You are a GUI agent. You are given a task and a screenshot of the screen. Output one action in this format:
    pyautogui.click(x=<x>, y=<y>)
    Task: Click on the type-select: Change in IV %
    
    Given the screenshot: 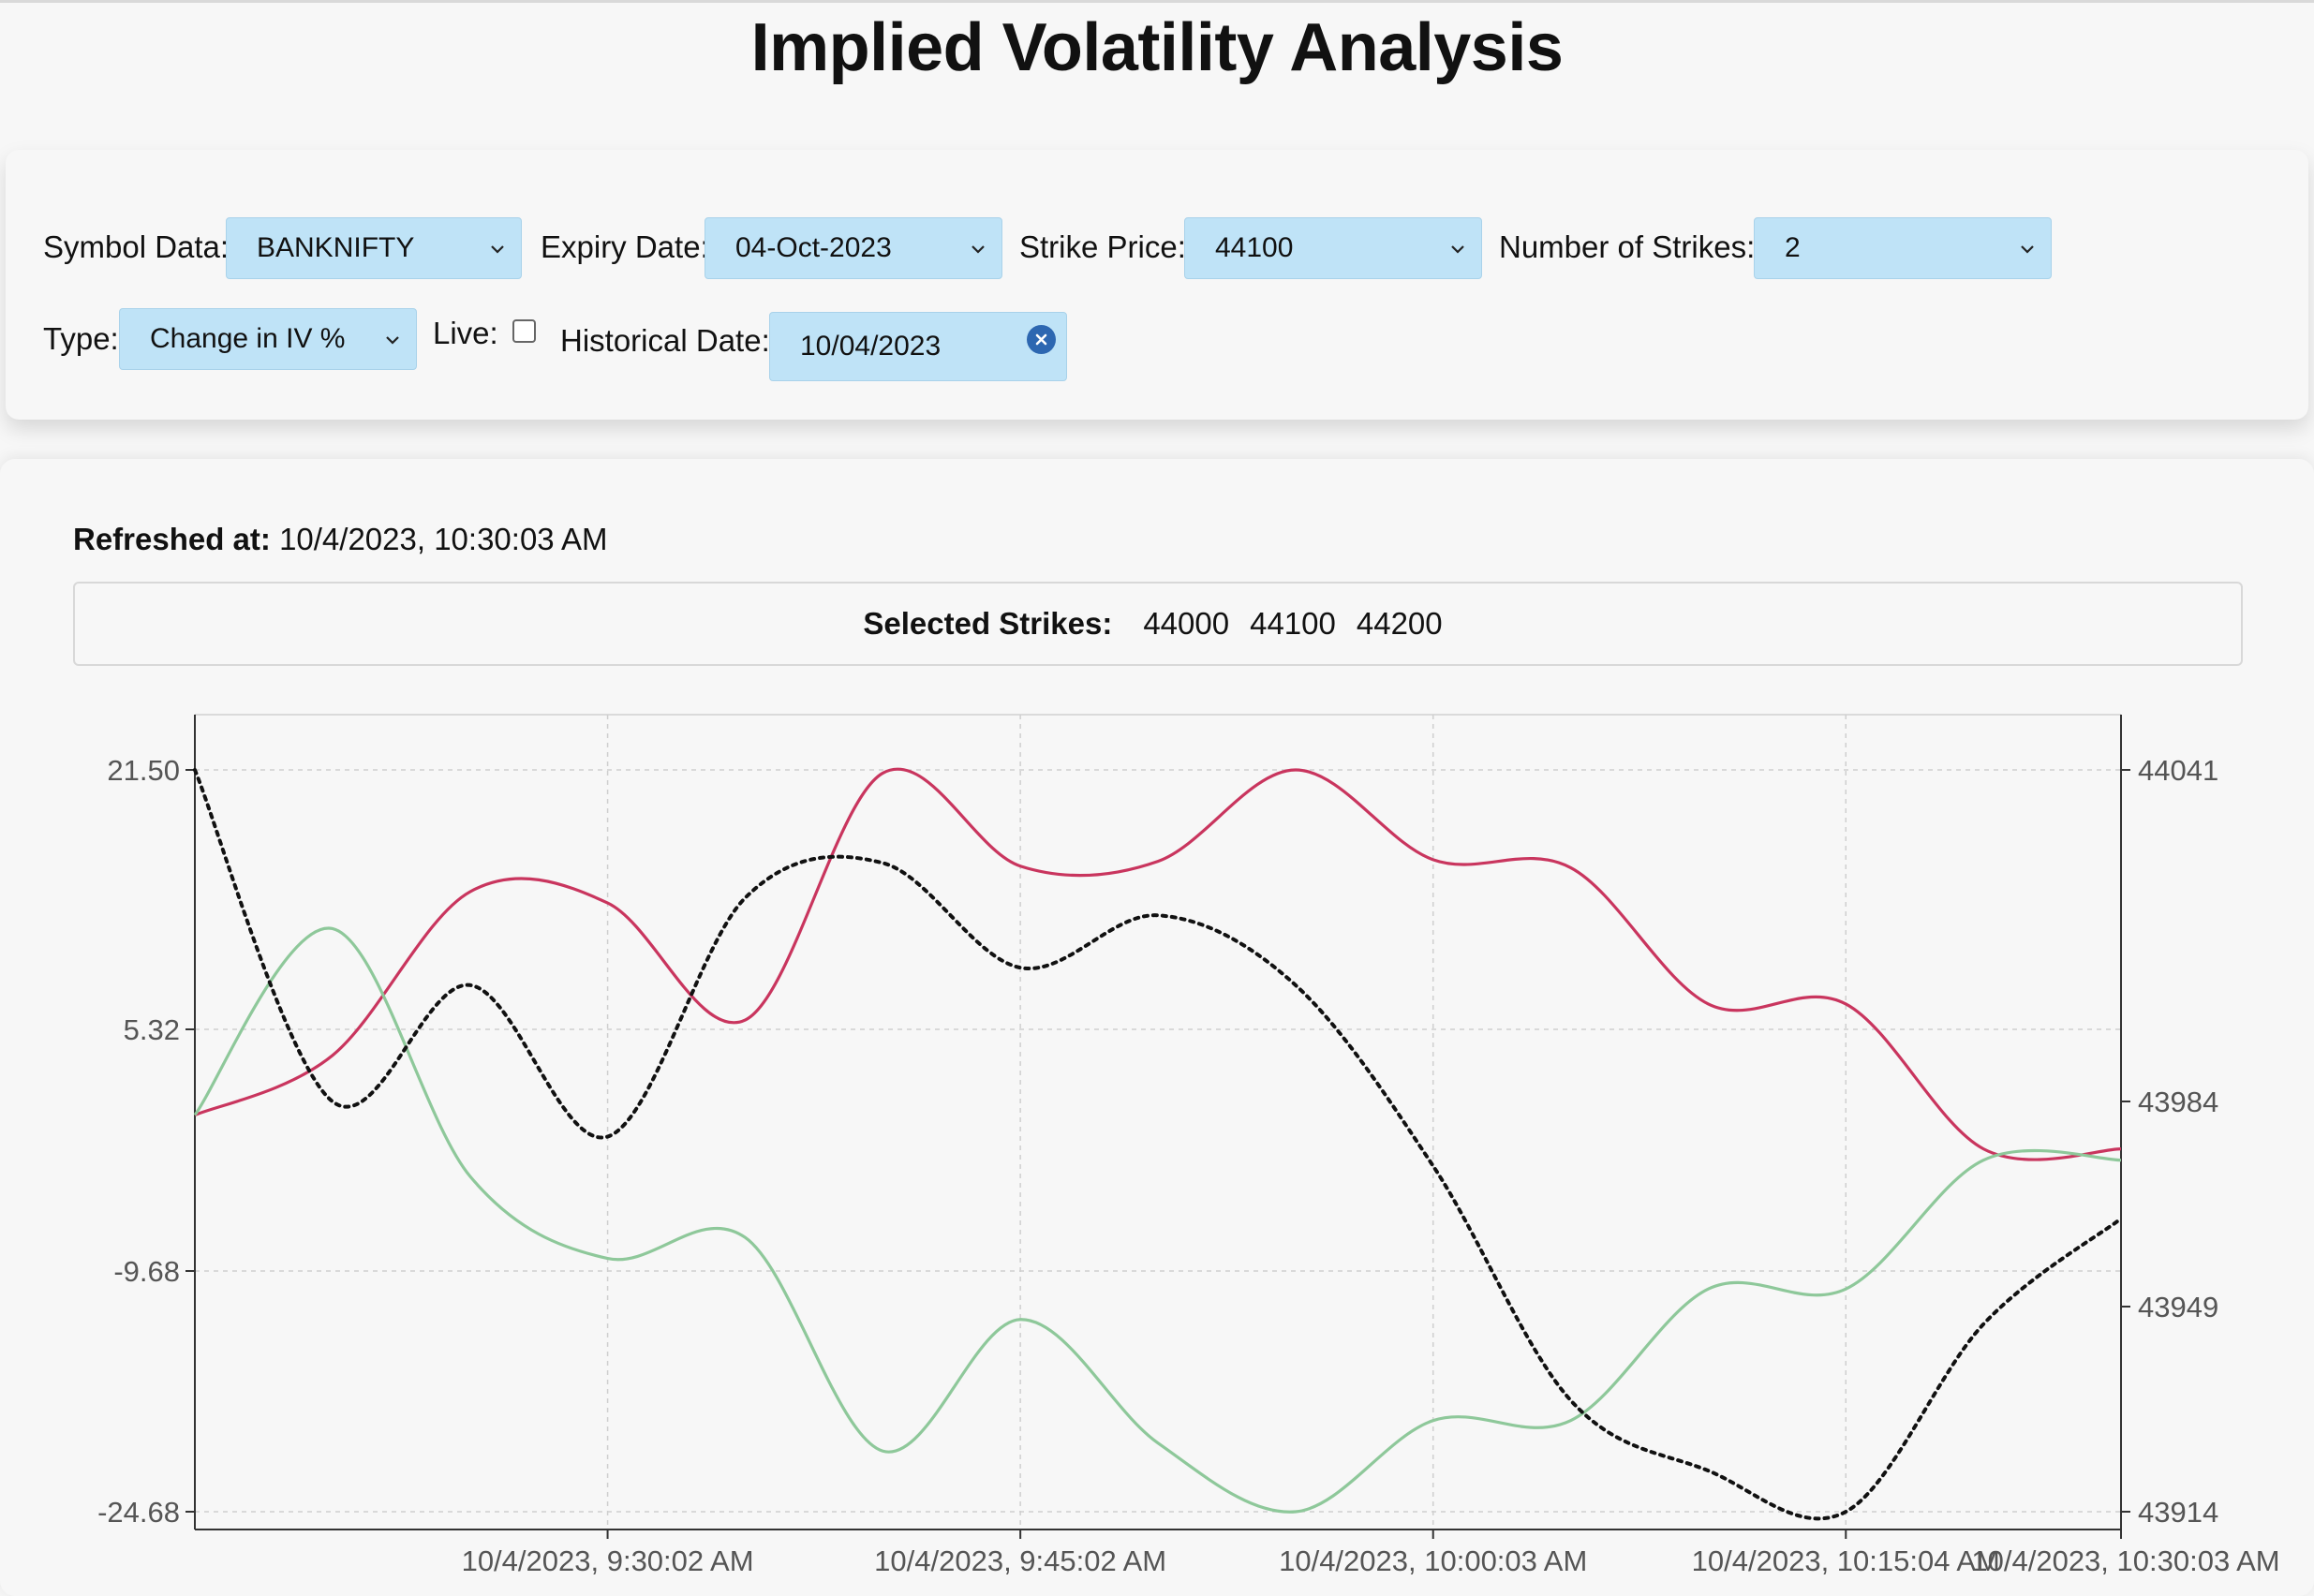 What is the action you would take?
    pyautogui.click(x=268, y=339)
    